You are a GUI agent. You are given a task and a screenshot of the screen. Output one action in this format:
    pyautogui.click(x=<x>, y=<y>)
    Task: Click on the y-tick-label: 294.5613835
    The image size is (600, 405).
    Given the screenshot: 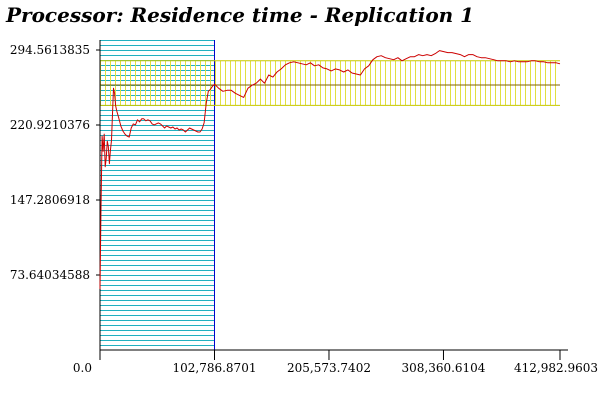 What is the action you would take?
    pyautogui.click(x=50, y=50)
    